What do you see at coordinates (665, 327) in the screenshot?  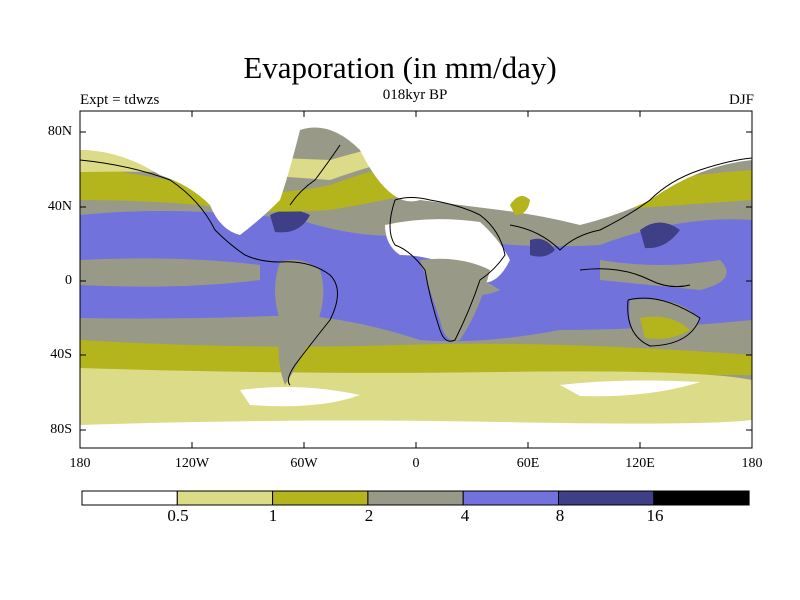 I see `australia-interior` at bounding box center [665, 327].